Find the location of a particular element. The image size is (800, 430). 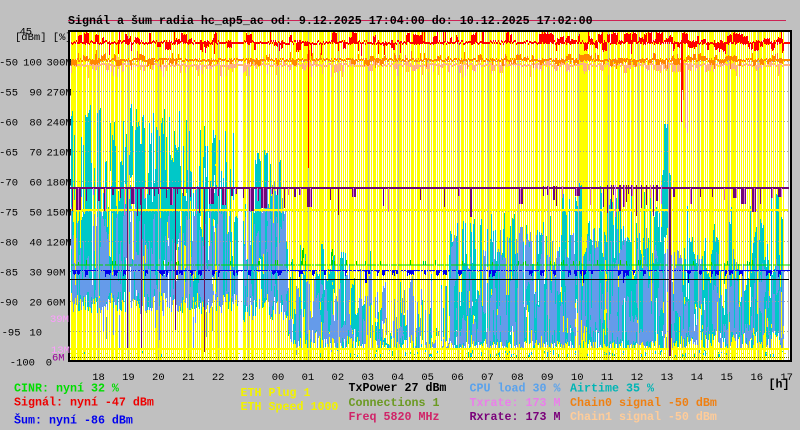

svg-text: 50 is located at coordinates (35, 214).